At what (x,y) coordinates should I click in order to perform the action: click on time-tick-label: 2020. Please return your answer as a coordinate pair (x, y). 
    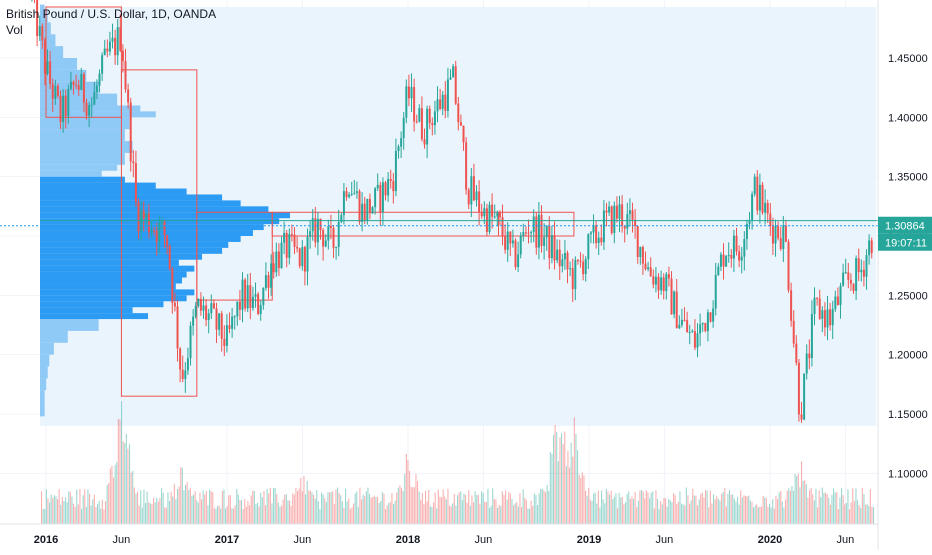
    Looking at the image, I should click on (770, 540).